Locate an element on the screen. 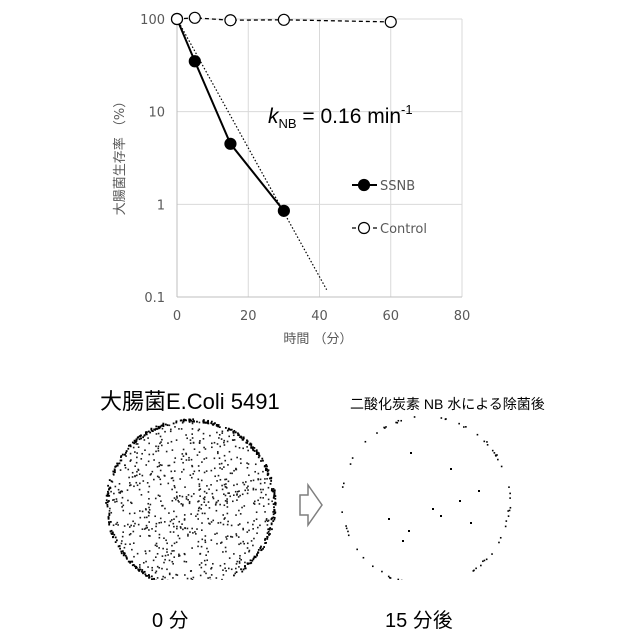 The height and width of the screenshot is (640, 640). y-tick-label: 0.1 is located at coordinates (154, 298).